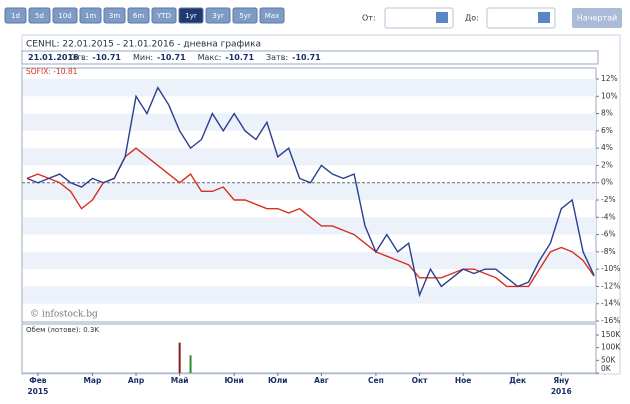 The width and height of the screenshot is (630, 404). I want to click on y-tick-label: -2%, so click(608, 199).